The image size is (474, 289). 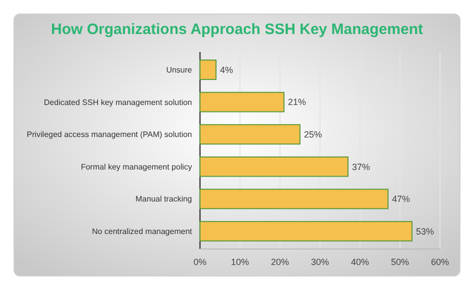 What do you see at coordinates (361, 167) in the screenshot?
I see `data-label: 37%` at bounding box center [361, 167].